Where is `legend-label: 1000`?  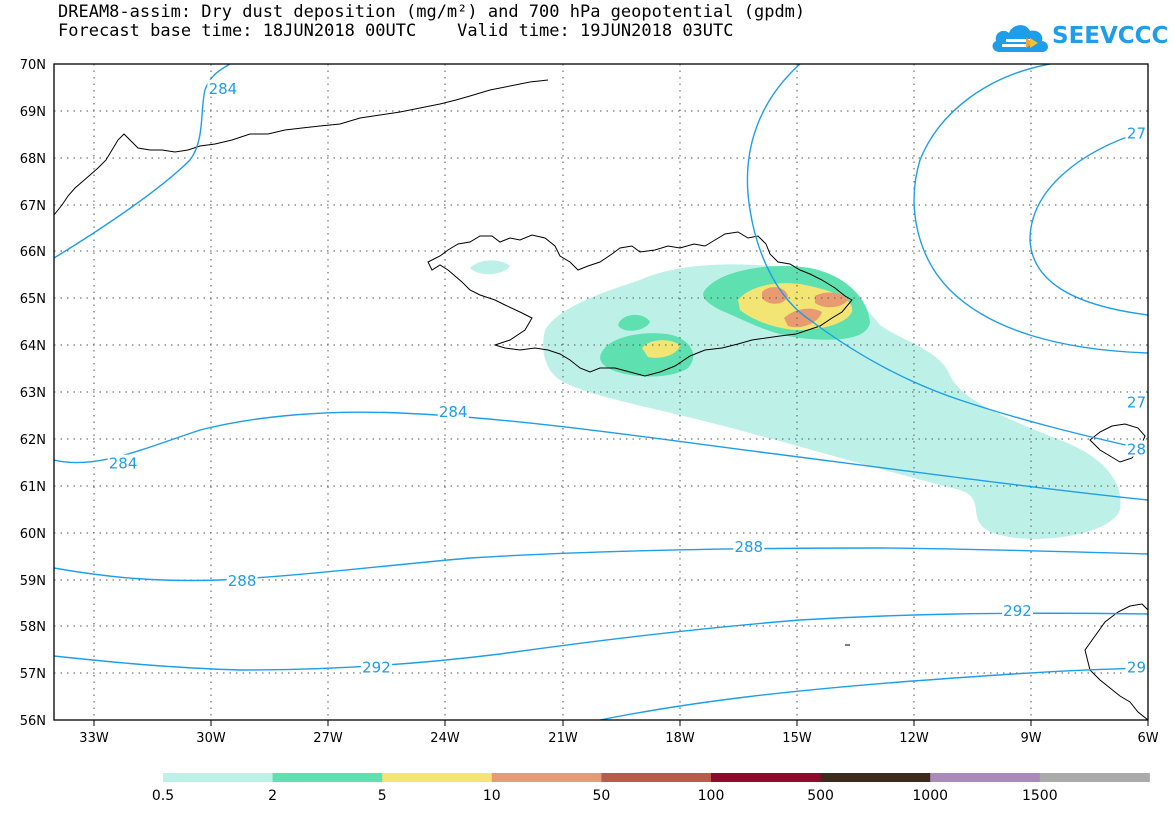
legend-label: 1000 is located at coordinates (930, 796).